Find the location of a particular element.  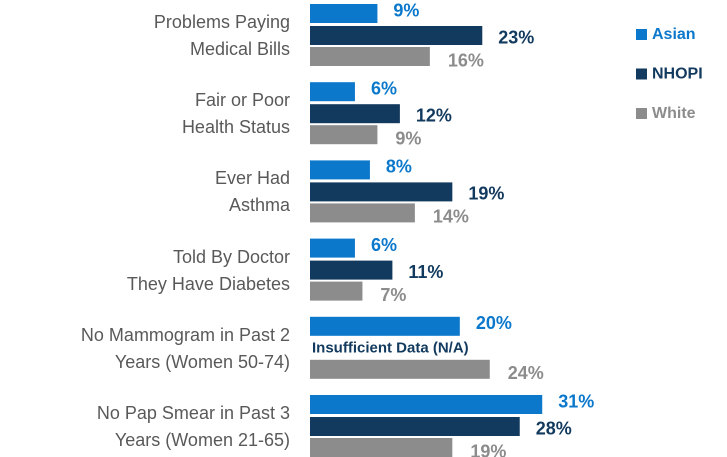

legend-label: Asian is located at coordinates (674, 34).